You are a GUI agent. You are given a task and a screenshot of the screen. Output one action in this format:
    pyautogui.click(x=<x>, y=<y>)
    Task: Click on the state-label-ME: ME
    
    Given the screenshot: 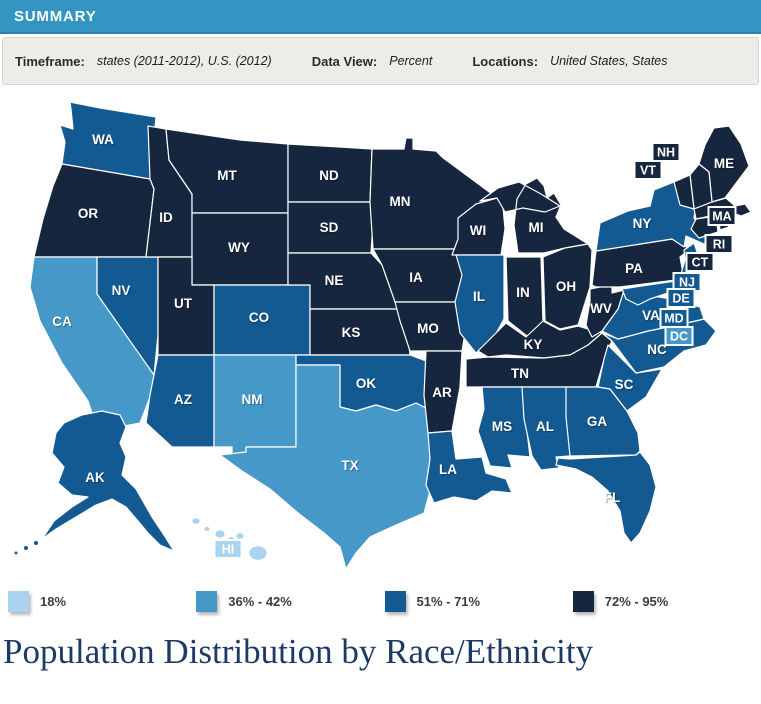 What is the action you would take?
    pyautogui.click(x=724, y=163)
    